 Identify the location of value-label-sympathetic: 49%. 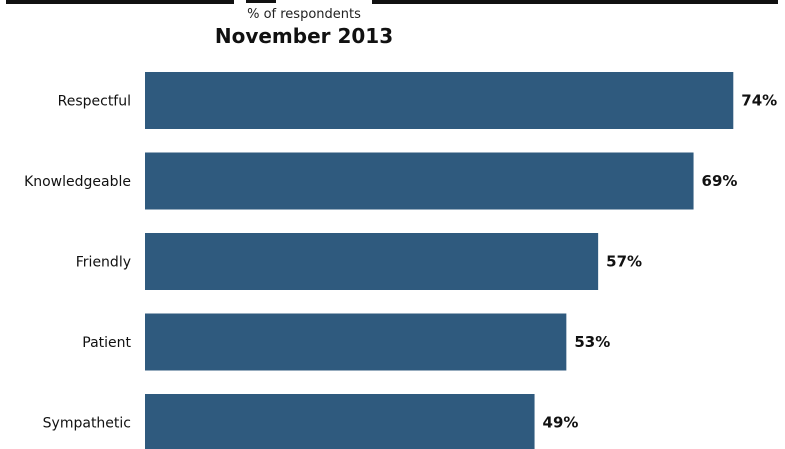
(561, 423).